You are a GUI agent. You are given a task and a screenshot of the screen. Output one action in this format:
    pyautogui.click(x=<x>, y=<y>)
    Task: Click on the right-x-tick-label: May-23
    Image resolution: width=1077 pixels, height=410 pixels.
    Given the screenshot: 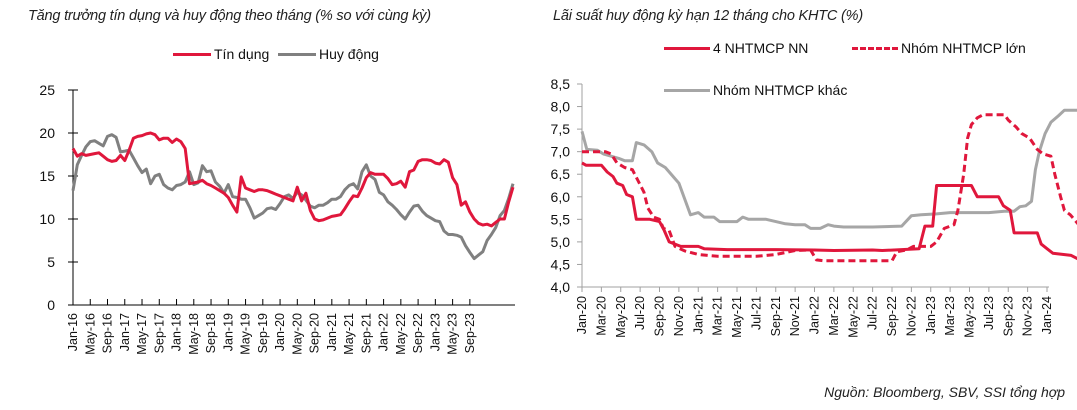 What is the action you would take?
    pyautogui.click(x=970, y=317)
    